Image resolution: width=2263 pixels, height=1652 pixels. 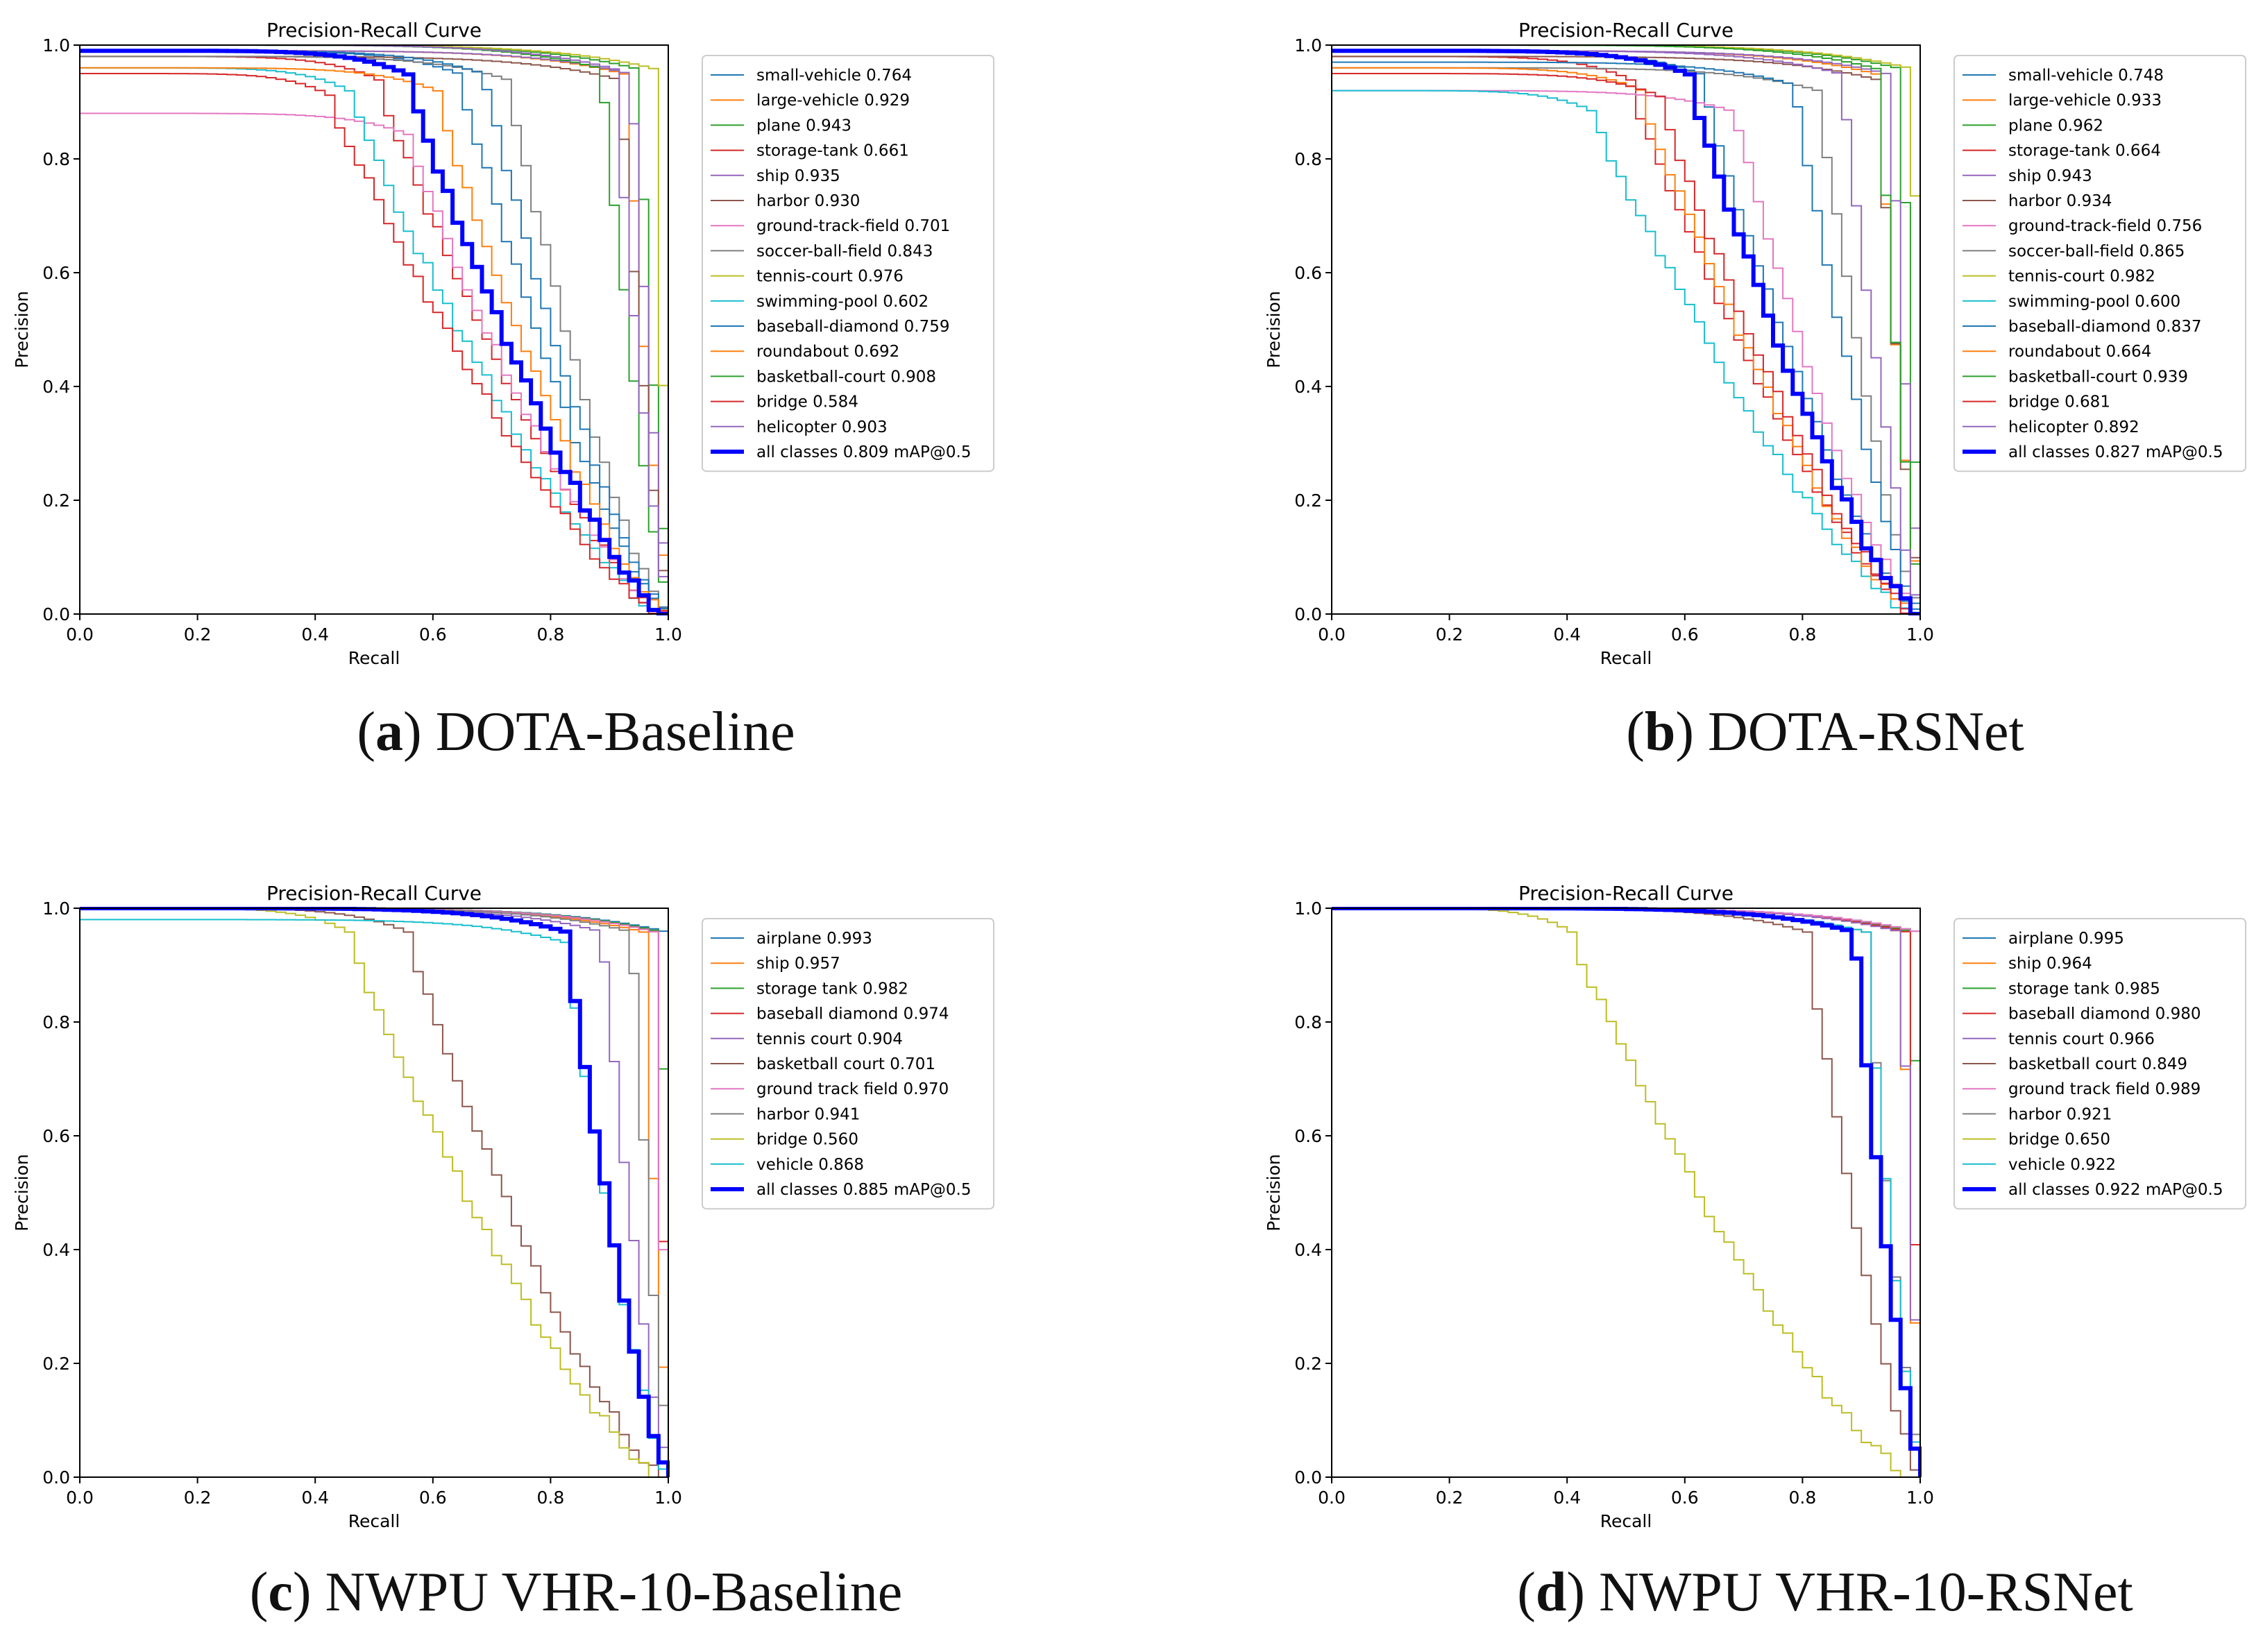 I want to click on series-line-basketball-court, so click(x=1626, y=1192).